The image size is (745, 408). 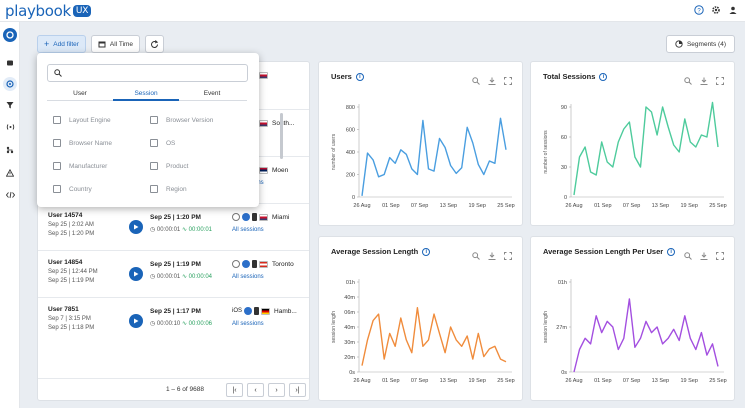 What do you see at coordinates (565, 198) in the screenshot?
I see `y-tick-label: 0` at bounding box center [565, 198].